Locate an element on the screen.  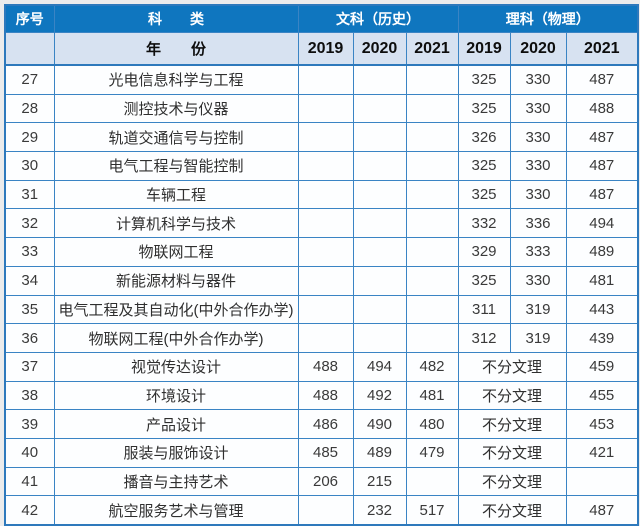
major-name-cell: 播音与主持艺术 is located at coordinates (176, 481).